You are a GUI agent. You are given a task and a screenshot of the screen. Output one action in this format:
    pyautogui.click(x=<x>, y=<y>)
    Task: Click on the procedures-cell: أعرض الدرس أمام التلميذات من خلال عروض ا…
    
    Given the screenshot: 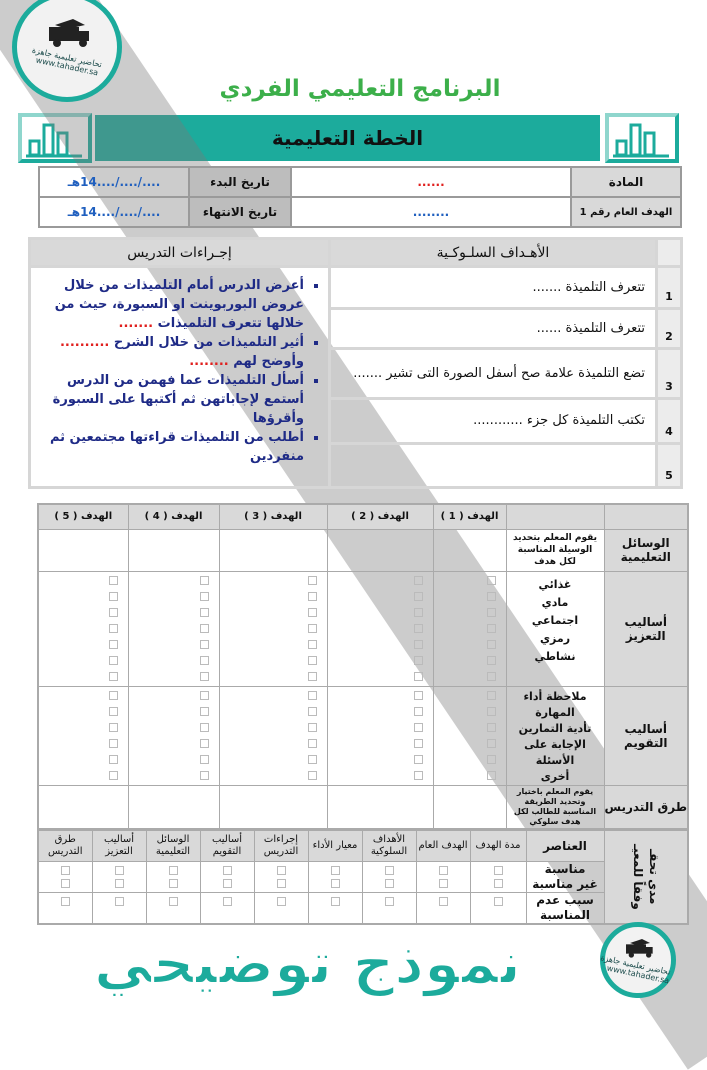 What is the action you would take?
    pyautogui.click(x=179, y=377)
    